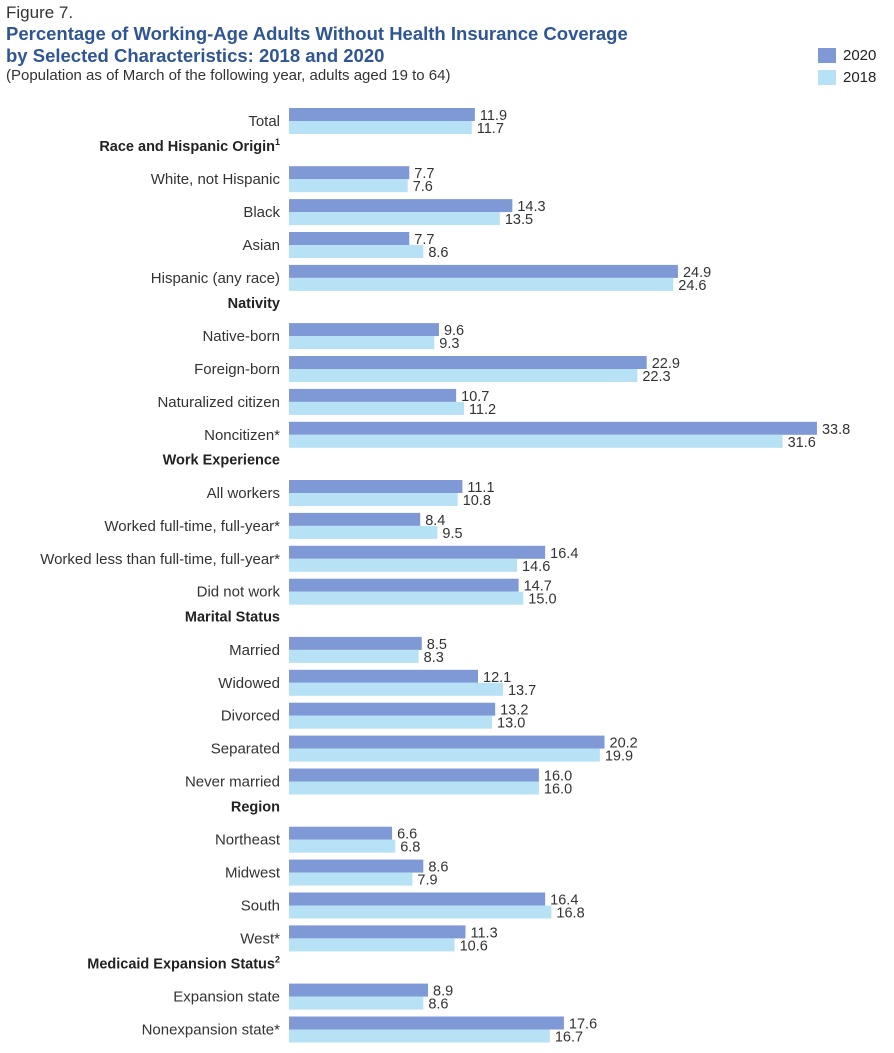 This screenshot has height=1053, width=894. What do you see at coordinates (437, 645) in the screenshot?
I see `value-label-2020-married: 8.5` at bounding box center [437, 645].